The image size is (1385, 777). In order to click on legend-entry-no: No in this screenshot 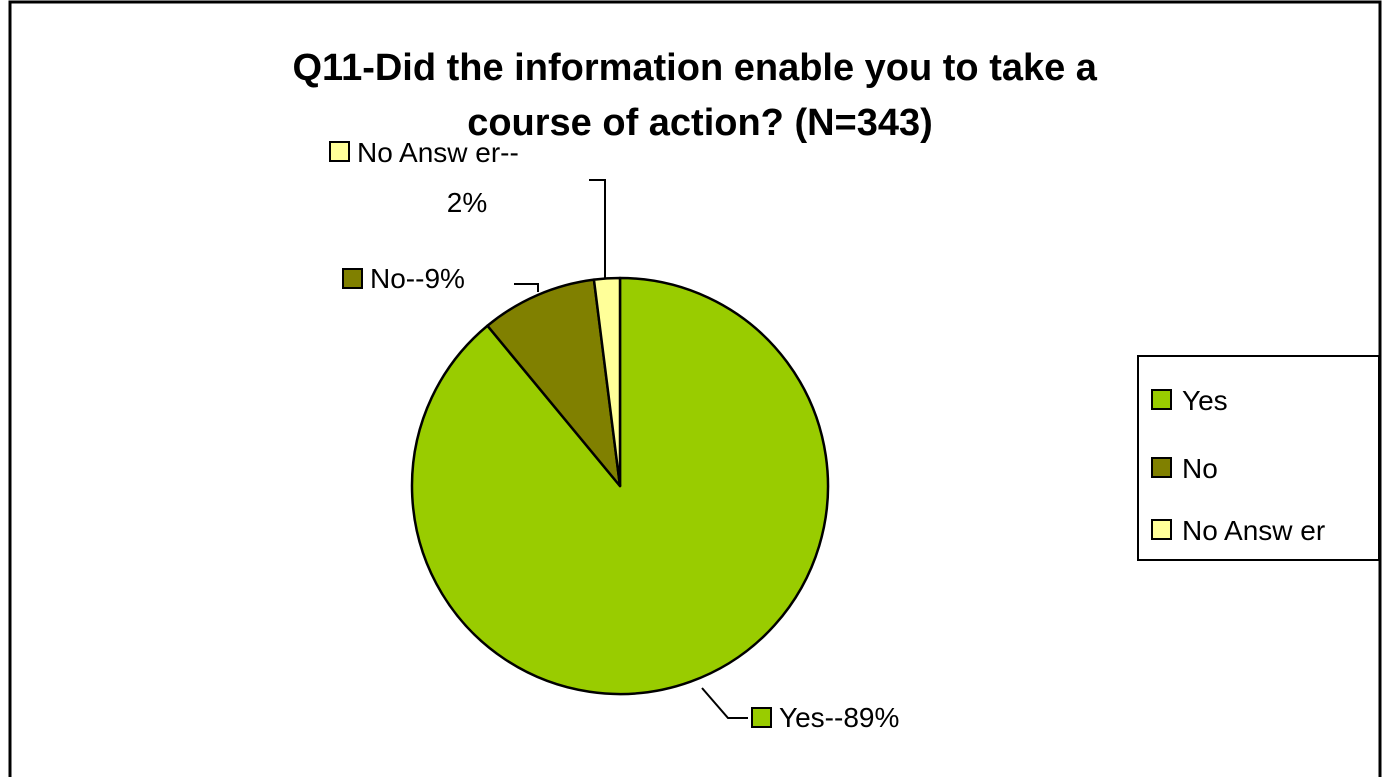, I will do `click(1184, 468)`.